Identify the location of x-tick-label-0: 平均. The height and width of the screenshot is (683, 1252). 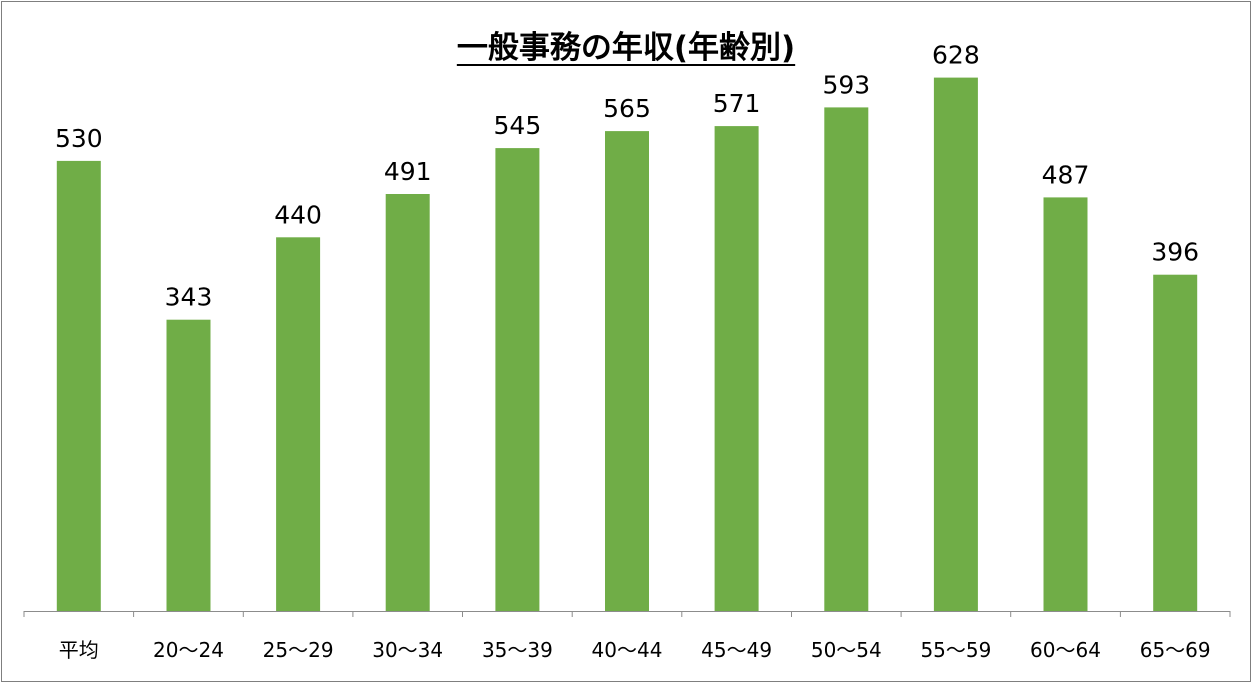
(79, 650).